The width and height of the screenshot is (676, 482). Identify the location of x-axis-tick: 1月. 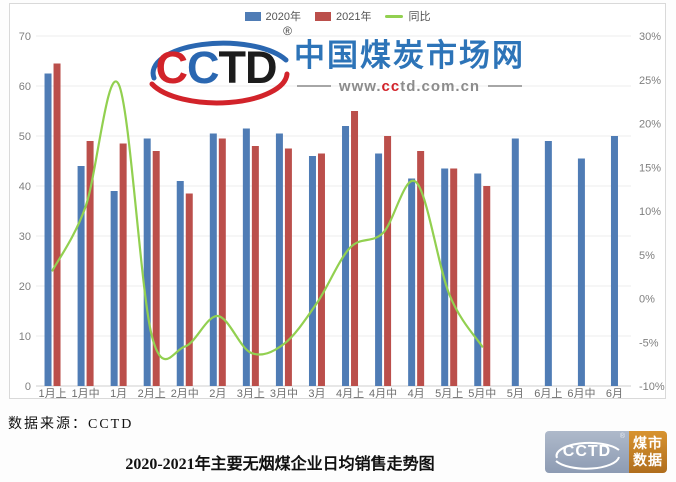
(118, 393).